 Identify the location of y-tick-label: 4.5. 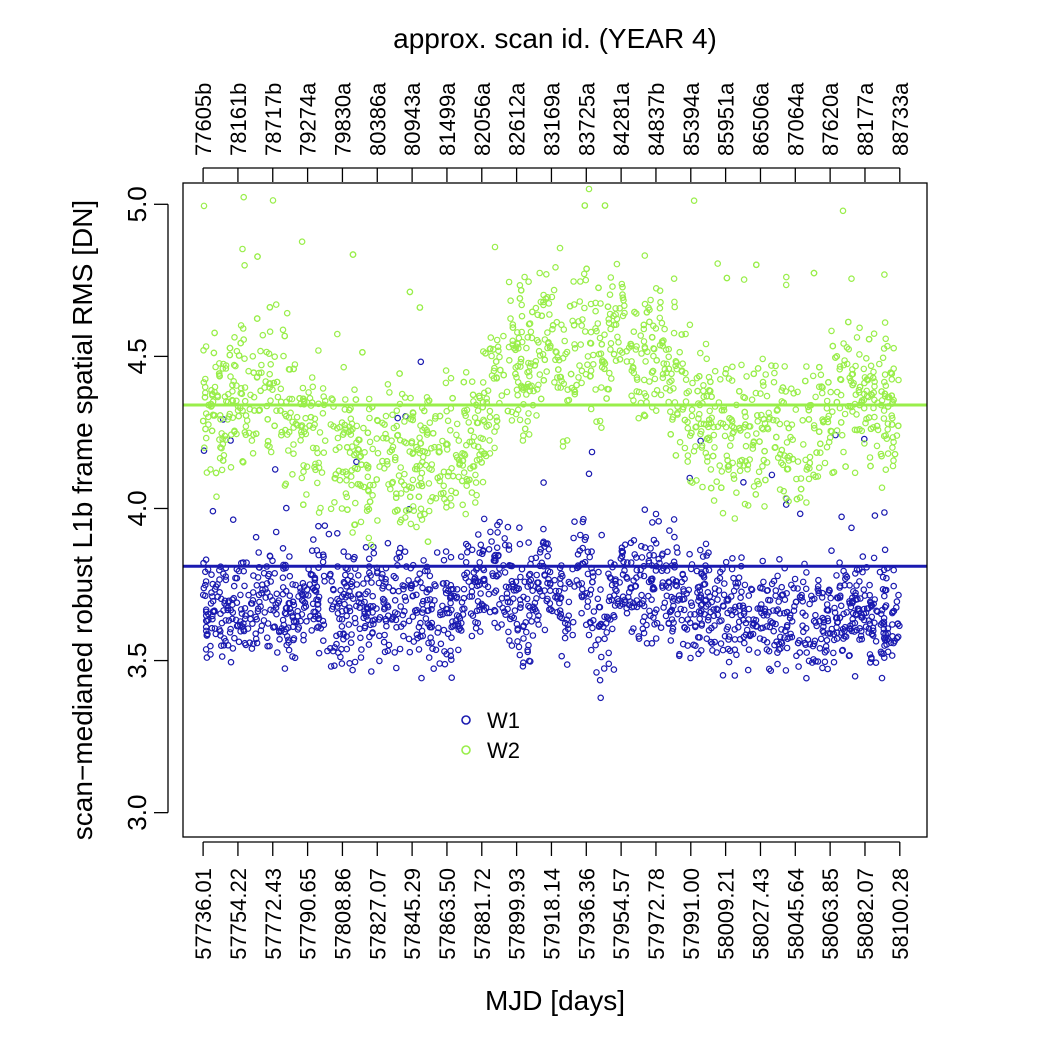
(137, 356).